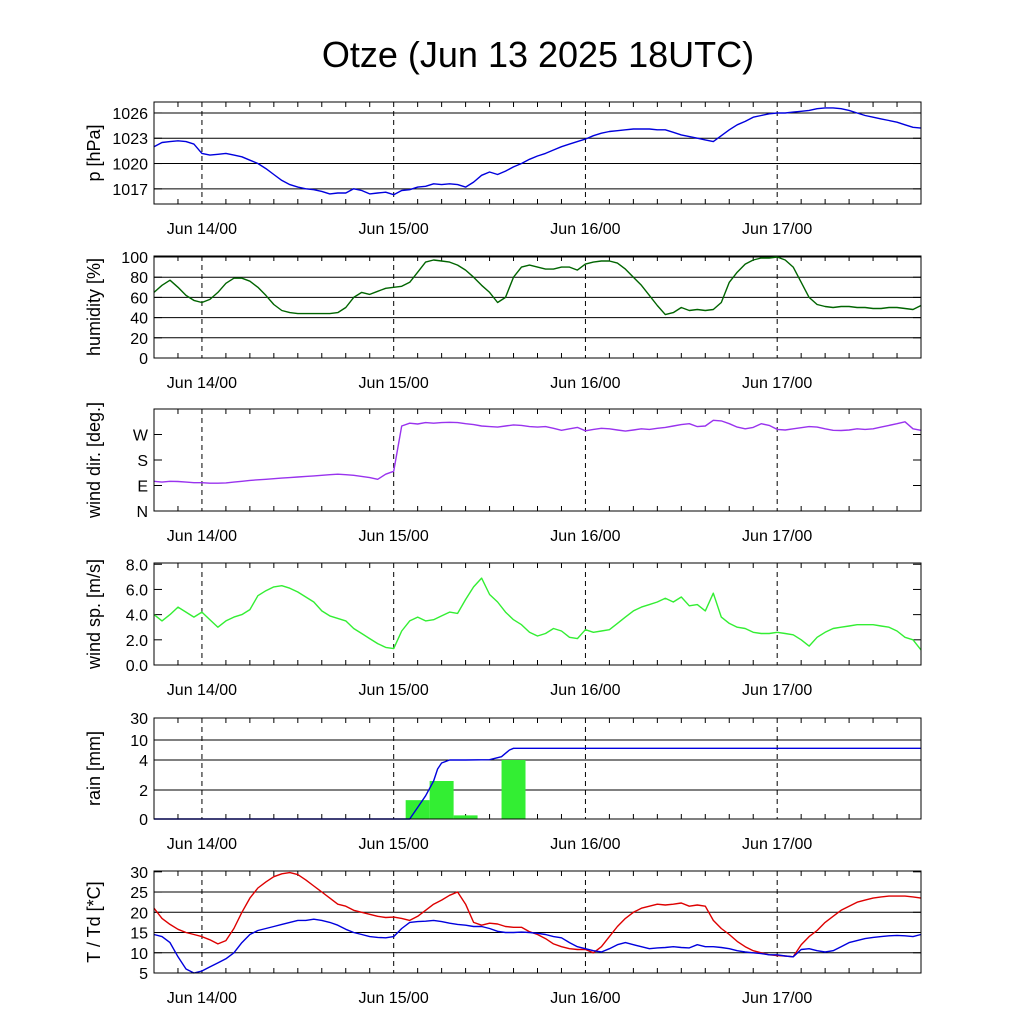 The height and width of the screenshot is (1024, 1024). Describe the element at coordinates (94, 768) in the screenshot. I see `y-axis-label: rain [mm]` at that location.